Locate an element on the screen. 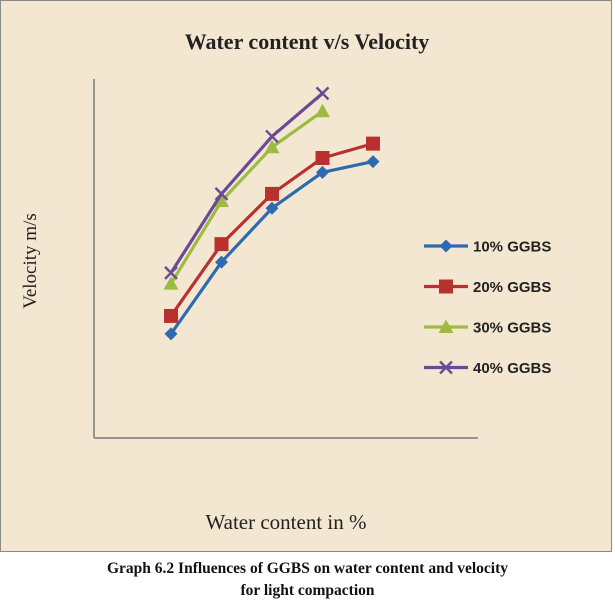  series-40pct-ggbs is located at coordinates (247, 183).